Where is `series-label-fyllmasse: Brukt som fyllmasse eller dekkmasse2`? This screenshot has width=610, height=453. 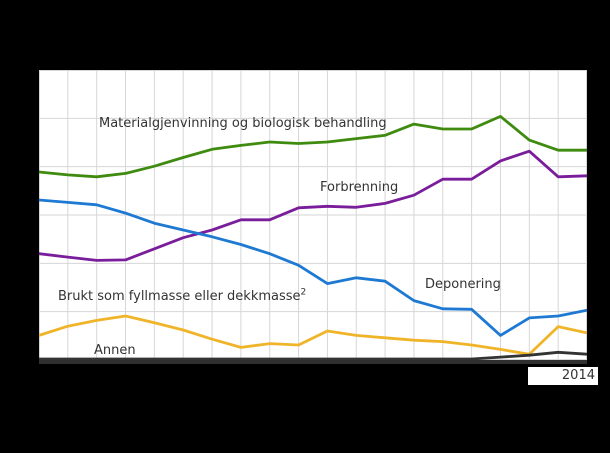
series-label-fyllmasse: Brukt som fyllmasse eller dekkmasse2 is located at coordinates (182, 296).